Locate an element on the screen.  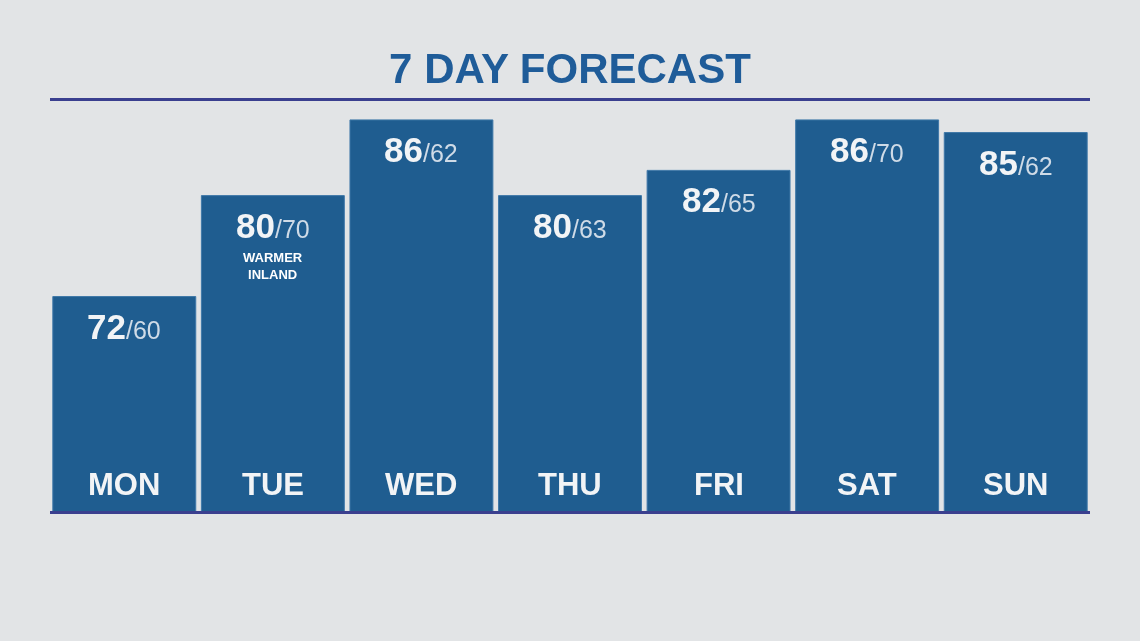
data-label: 80/63 is located at coordinates (570, 225).